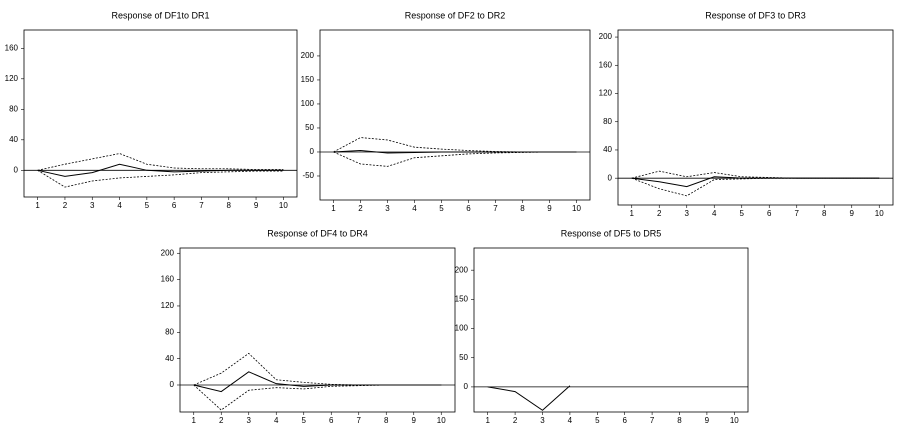 The image size is (900, 430). What do you see at coordinates (611, 233) in the screenshot?
I see `chart-title: Response of DF5 to DR5` at bounding box center [611, 233].